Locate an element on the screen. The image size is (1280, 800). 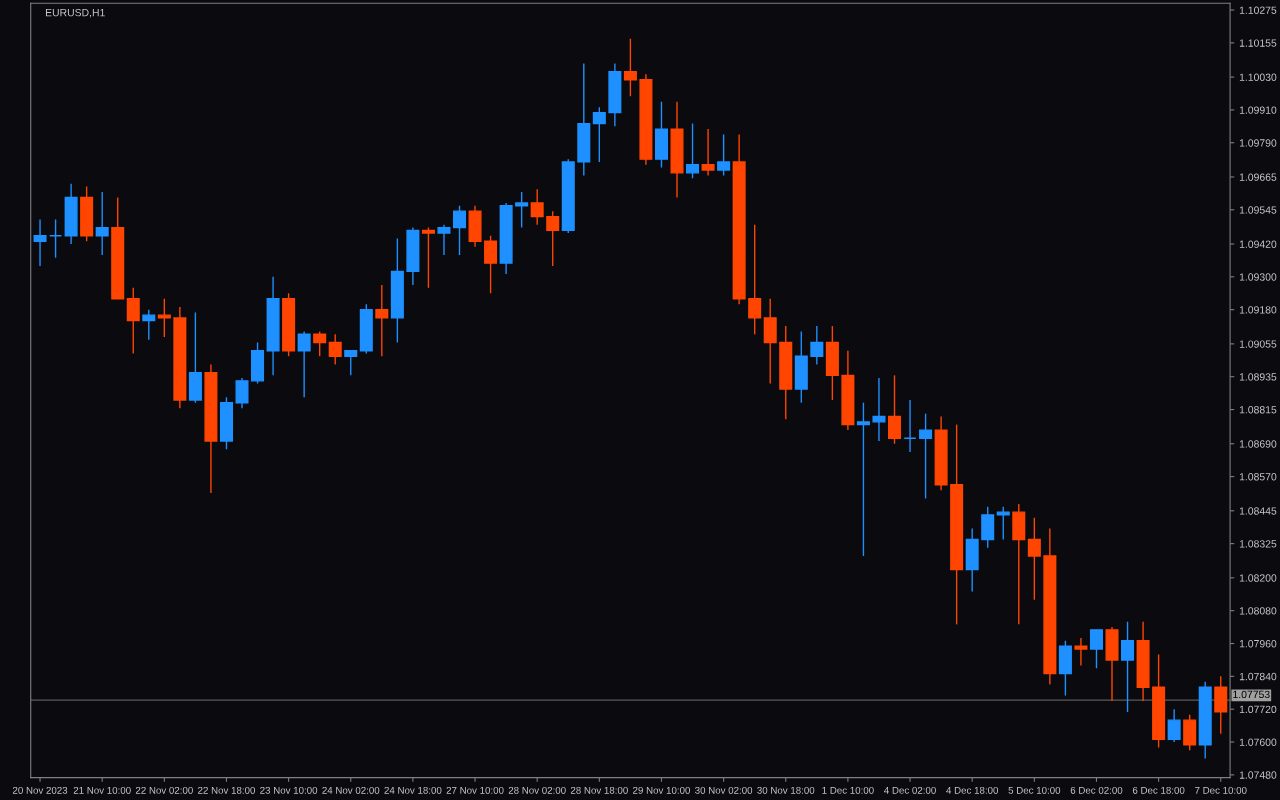
y-tick-label: 1.09300 is located at coordinates (1258, 277).